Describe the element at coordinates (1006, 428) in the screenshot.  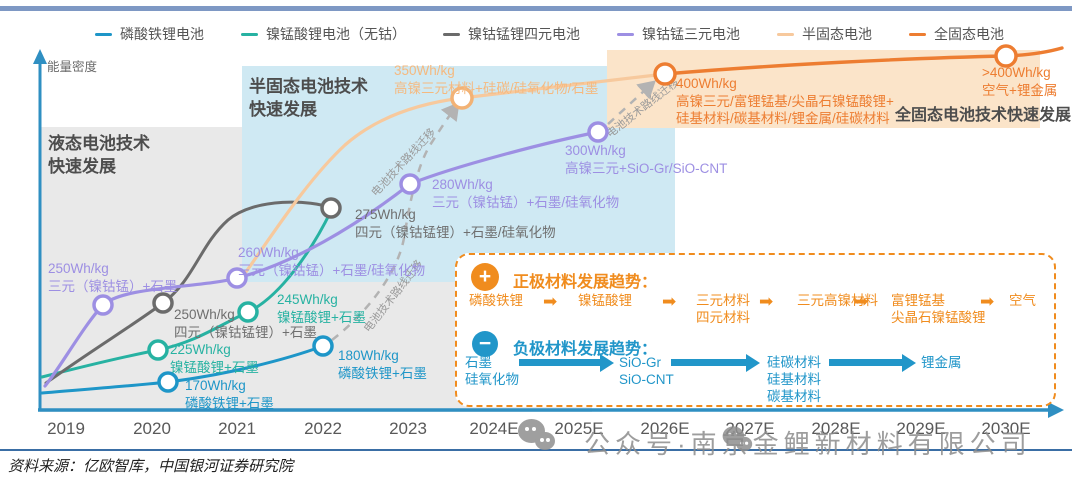
I see `x-tick: 2030E` at that location.